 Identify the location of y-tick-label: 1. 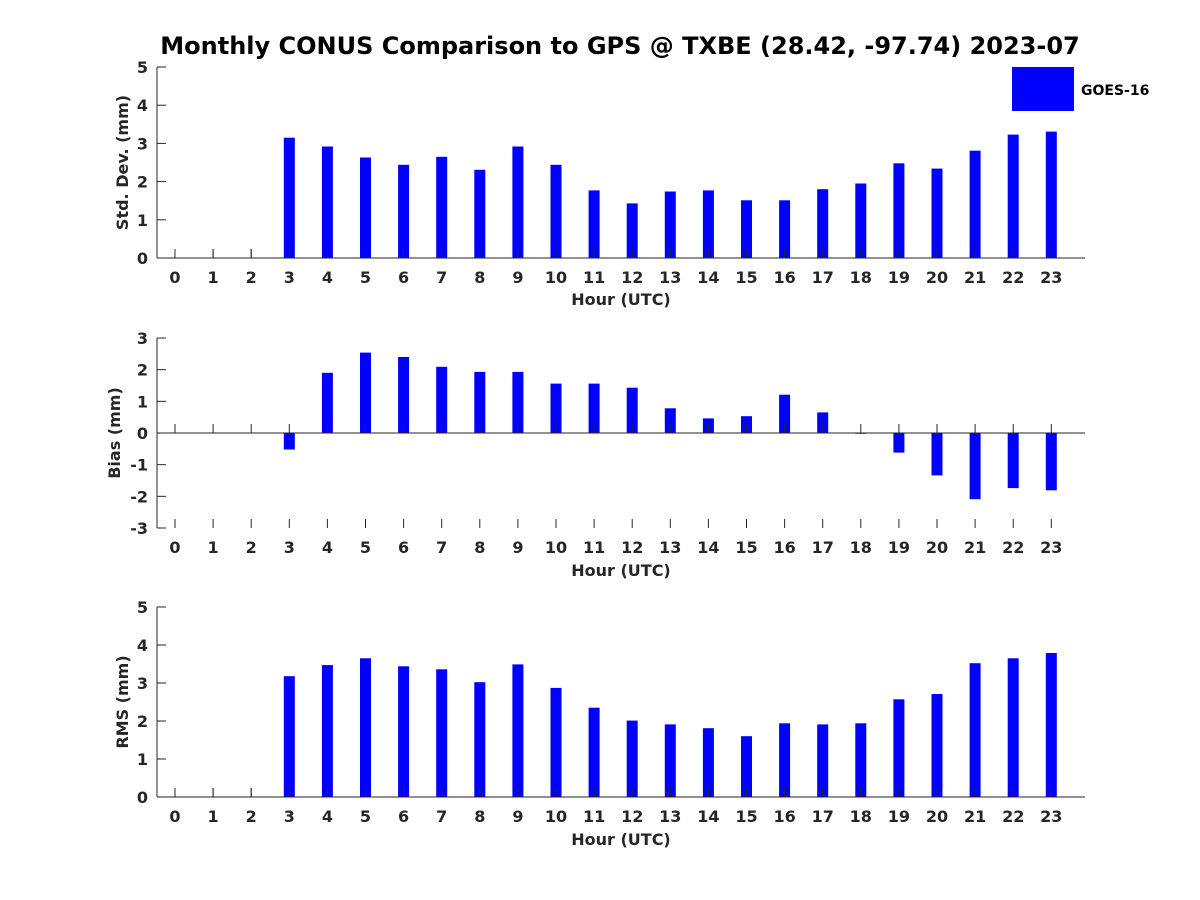
(142, 401).